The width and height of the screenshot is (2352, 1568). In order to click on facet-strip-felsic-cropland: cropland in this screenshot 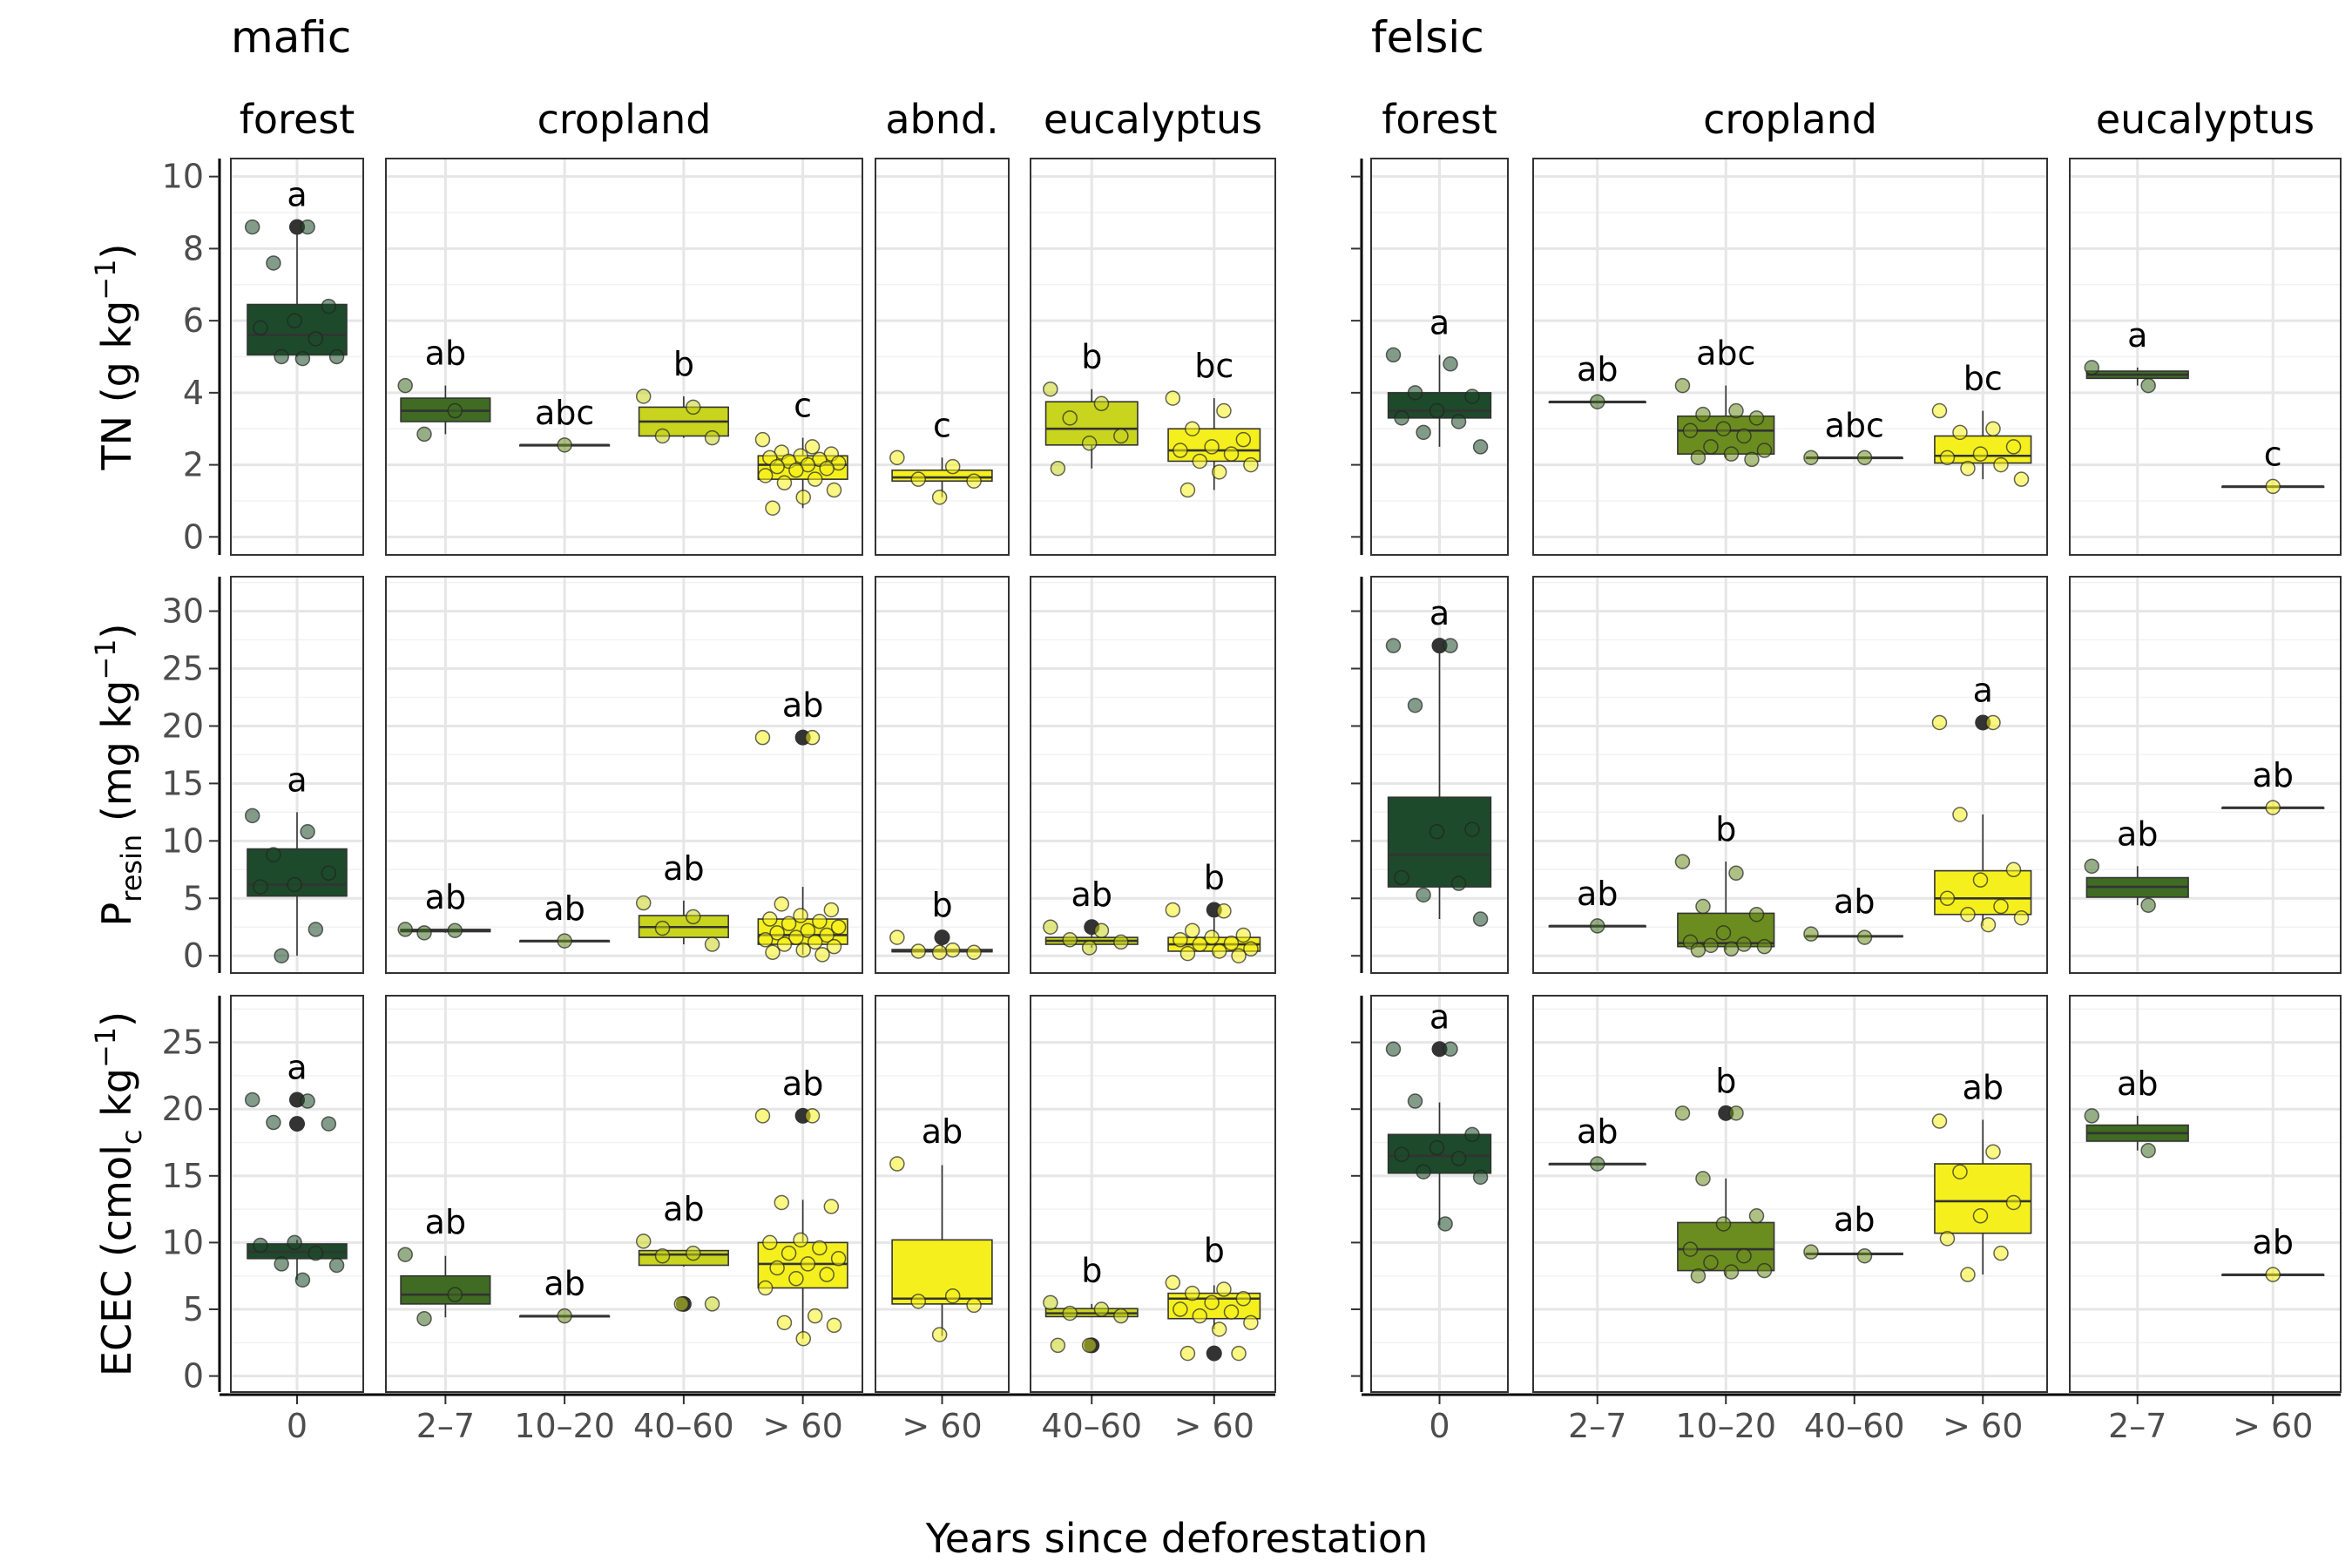, I will do `click(1790, 119)`.